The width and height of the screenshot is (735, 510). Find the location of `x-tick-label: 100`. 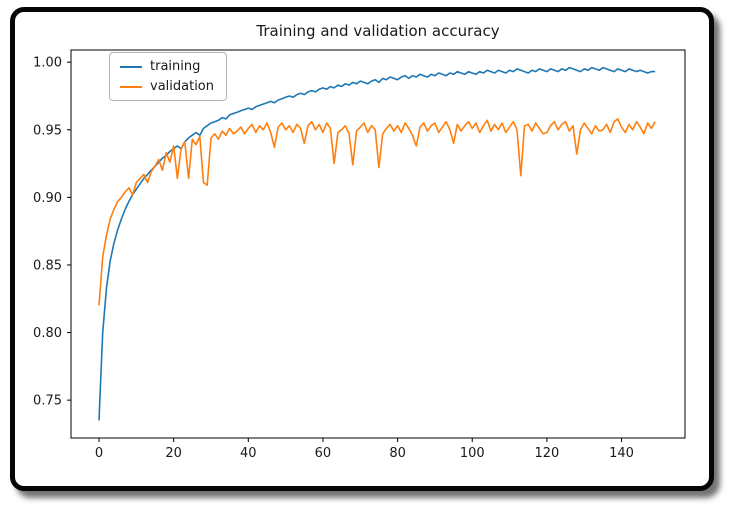

x-tick-label: 100 is located at coordinates (472, 453).